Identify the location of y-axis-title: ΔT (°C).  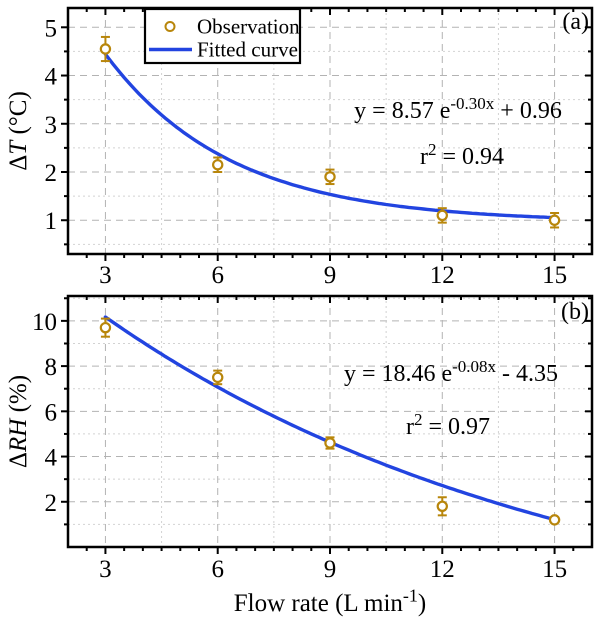
(18, 131).